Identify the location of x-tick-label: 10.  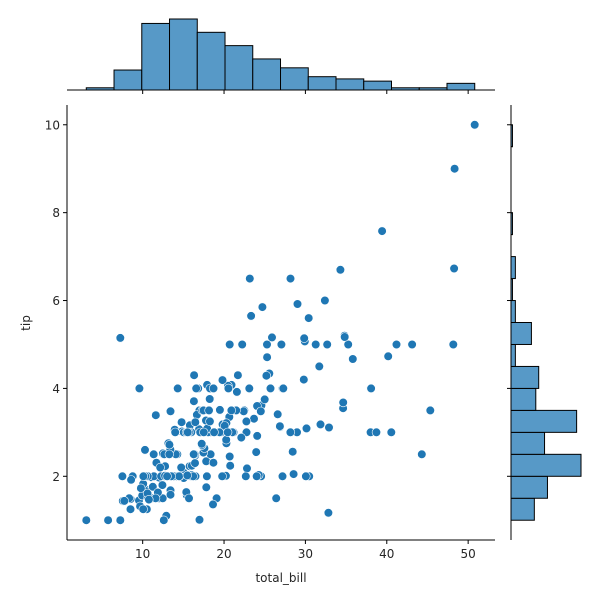
(142, 554).